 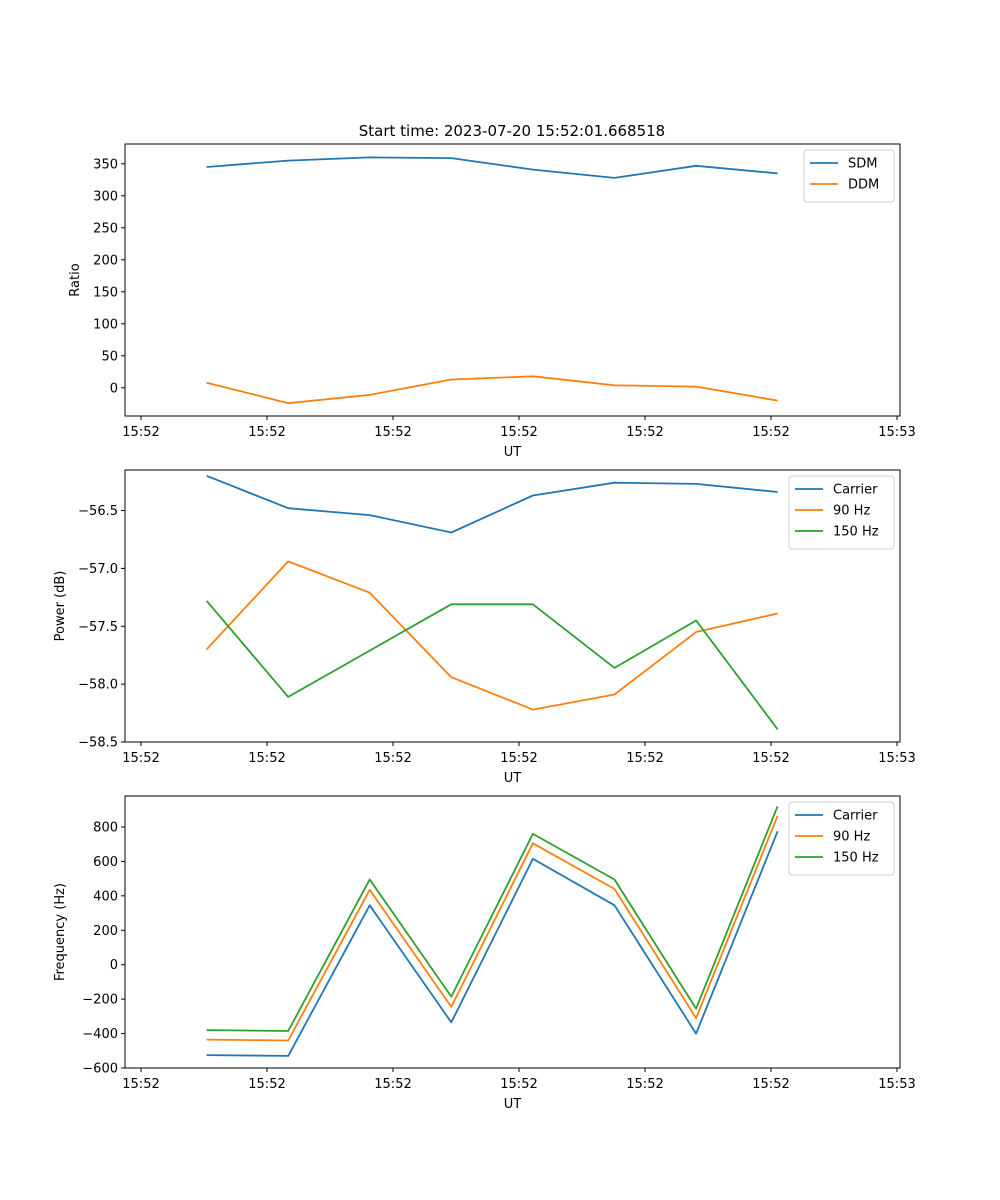 I want to click on y-tick-label: 400, so click(x=105, y=896).